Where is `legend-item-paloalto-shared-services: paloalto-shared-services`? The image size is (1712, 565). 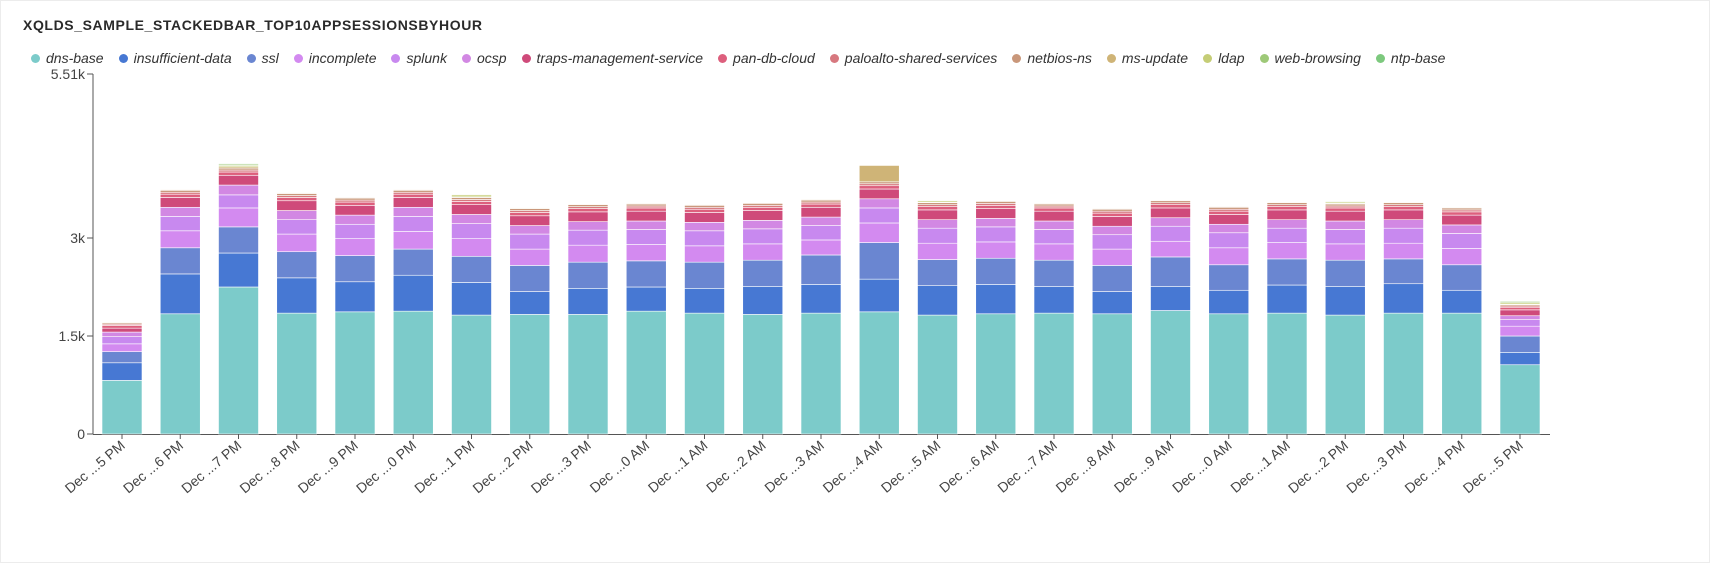
legend-item-paloalto-shared-services: paloalto-shared-services is located at coordinates (913, 58).